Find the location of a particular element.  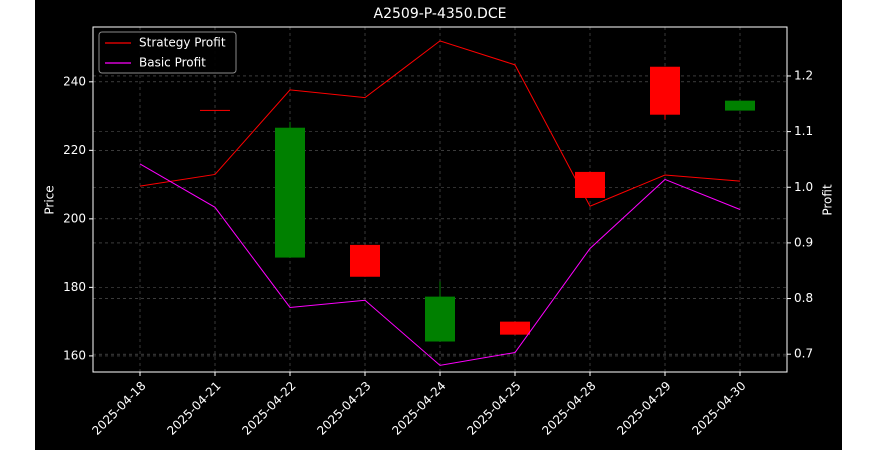

legend-label: Basic Profit is located at coordinates (172, 63).